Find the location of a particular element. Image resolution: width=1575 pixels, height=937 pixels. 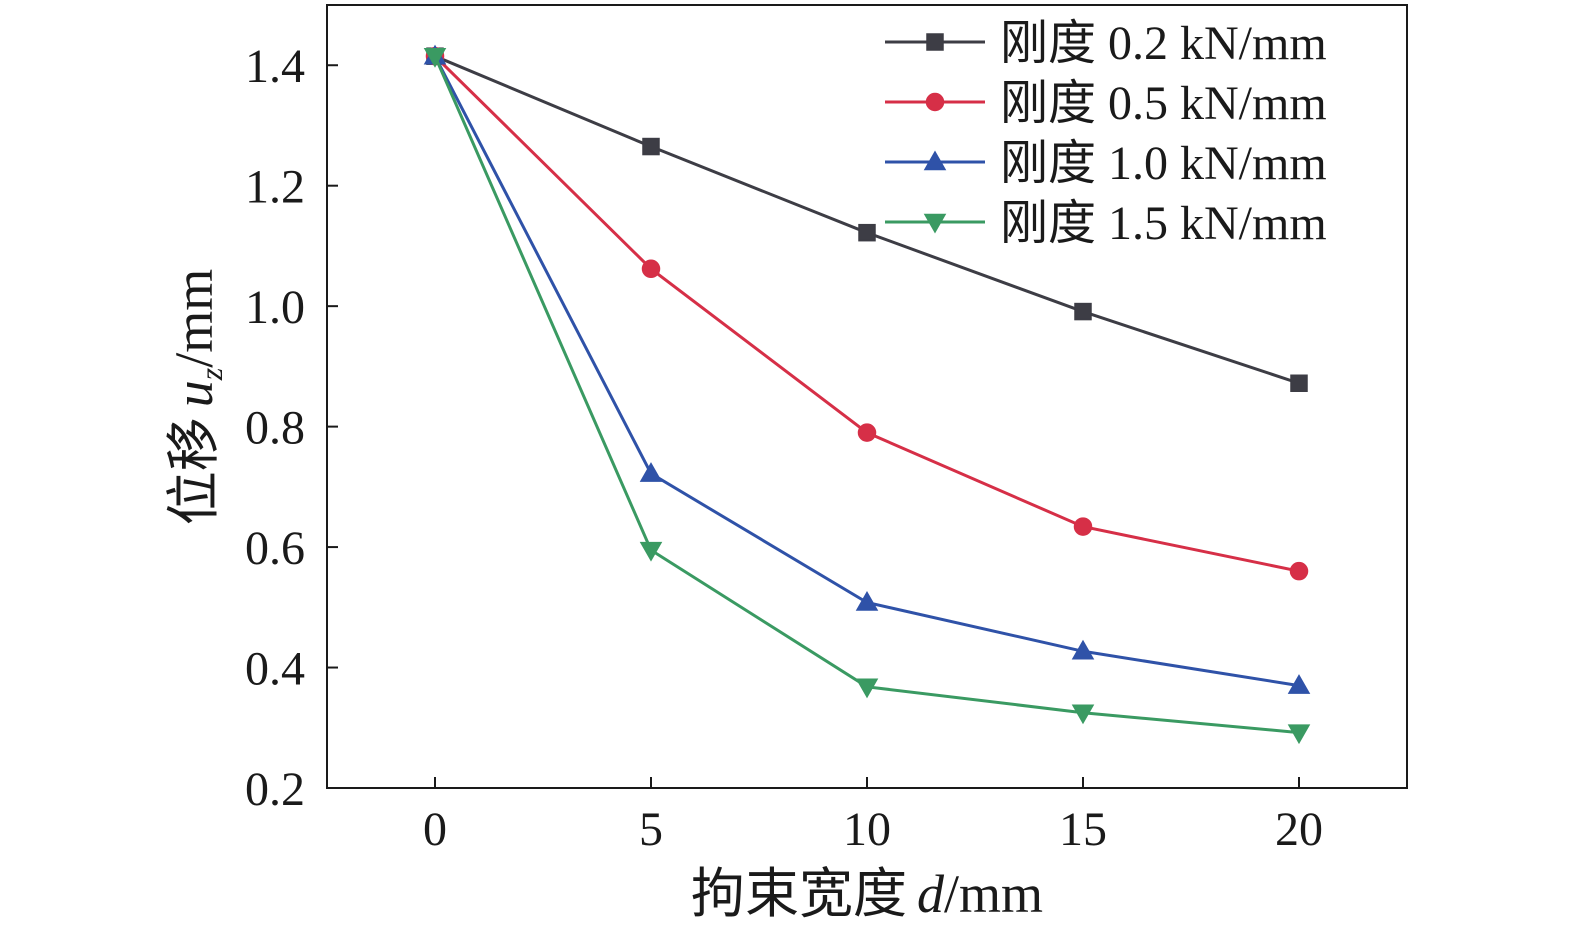

x-axis-label: 拘束宽度 d/mm is located at coordinates (867, 894).